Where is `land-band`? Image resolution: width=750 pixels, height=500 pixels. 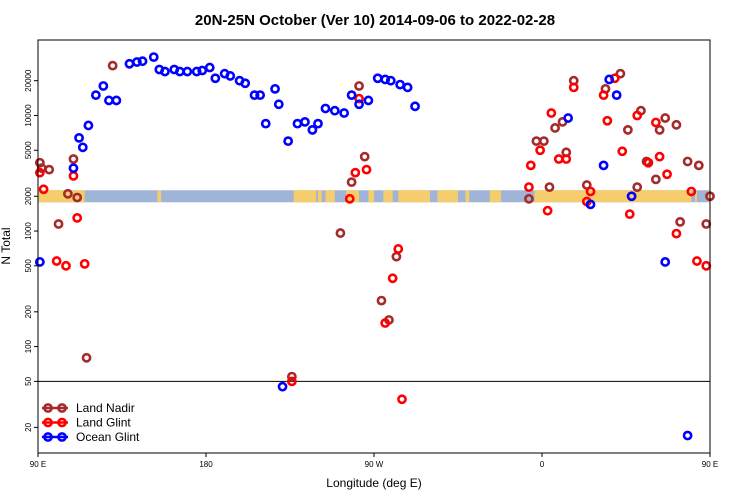
land-band is located at coordinates (374, 196).